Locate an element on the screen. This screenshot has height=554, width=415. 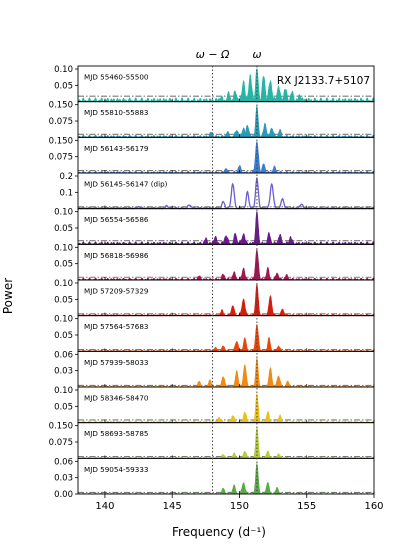
y-tick-label-7-0: 0.05 is located at coordinates (63, 336).